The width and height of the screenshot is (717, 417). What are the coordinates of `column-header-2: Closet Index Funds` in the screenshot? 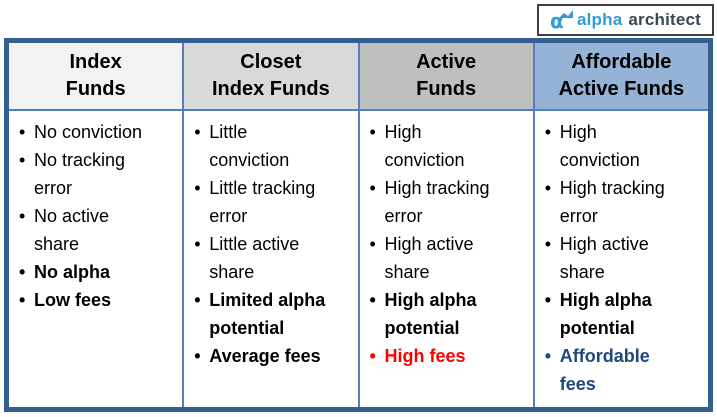 It's located at (271, 77).